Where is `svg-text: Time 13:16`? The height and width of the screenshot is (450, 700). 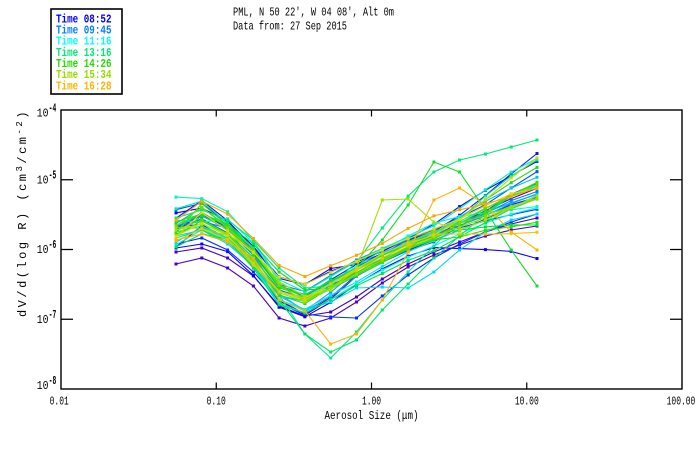 svg-text: Time 13:16 is located at coordinates (84, 53).